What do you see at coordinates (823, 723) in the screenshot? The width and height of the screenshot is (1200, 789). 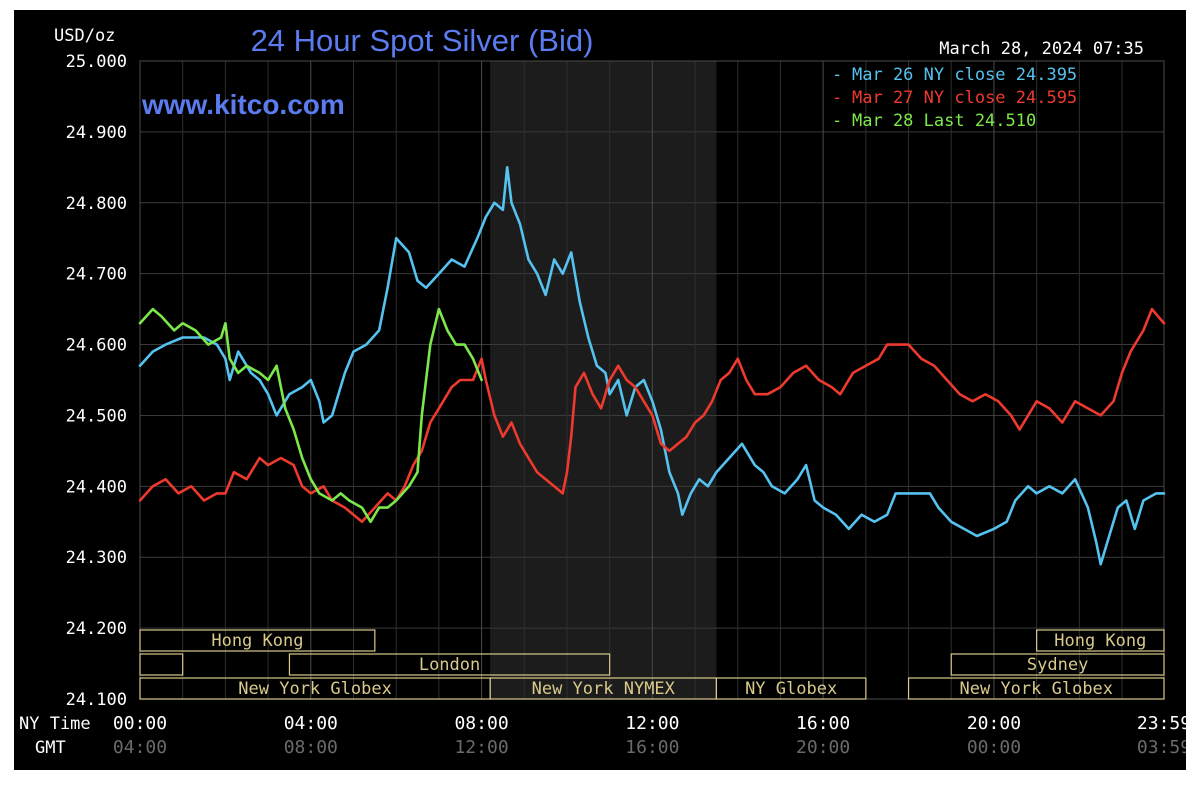 I see `x-tick-label-ny: 16:00` at bounding box center [823, 723].